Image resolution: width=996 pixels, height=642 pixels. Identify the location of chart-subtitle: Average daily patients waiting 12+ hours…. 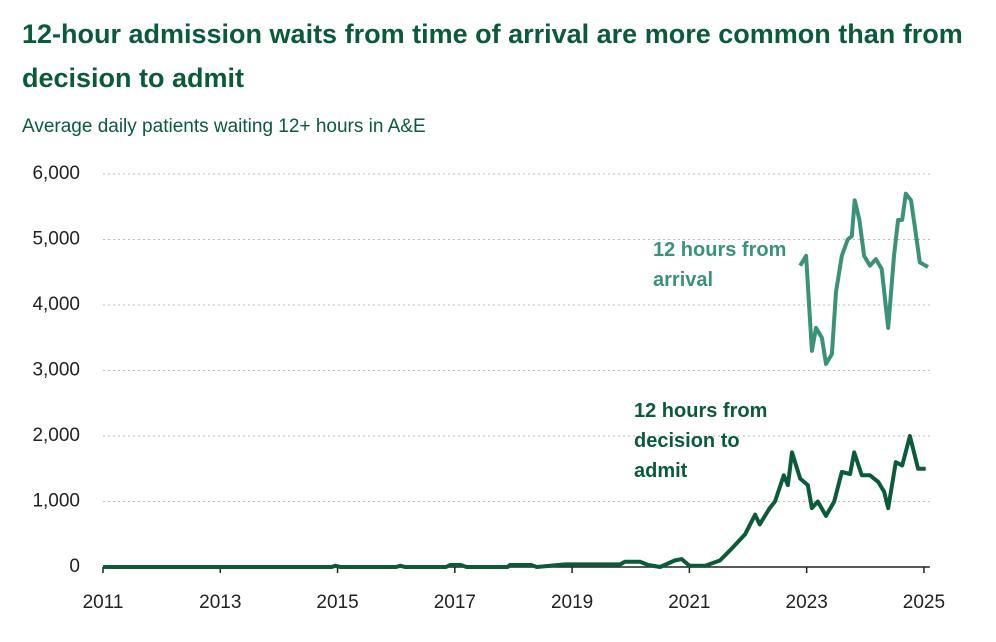
(224, 126).